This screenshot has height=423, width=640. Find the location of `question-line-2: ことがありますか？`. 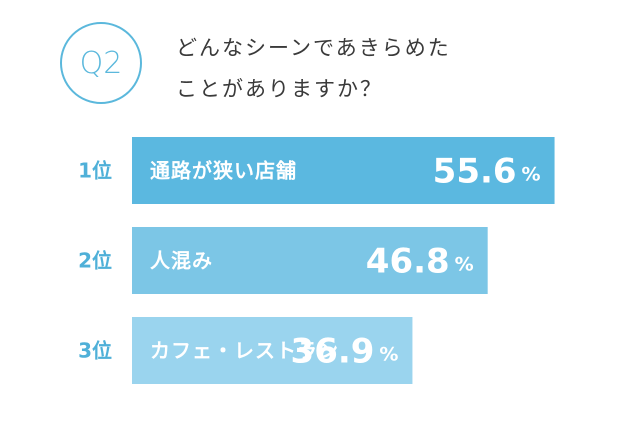

question-line-2: ことがありますか？ is located at coordinates (279, 89).